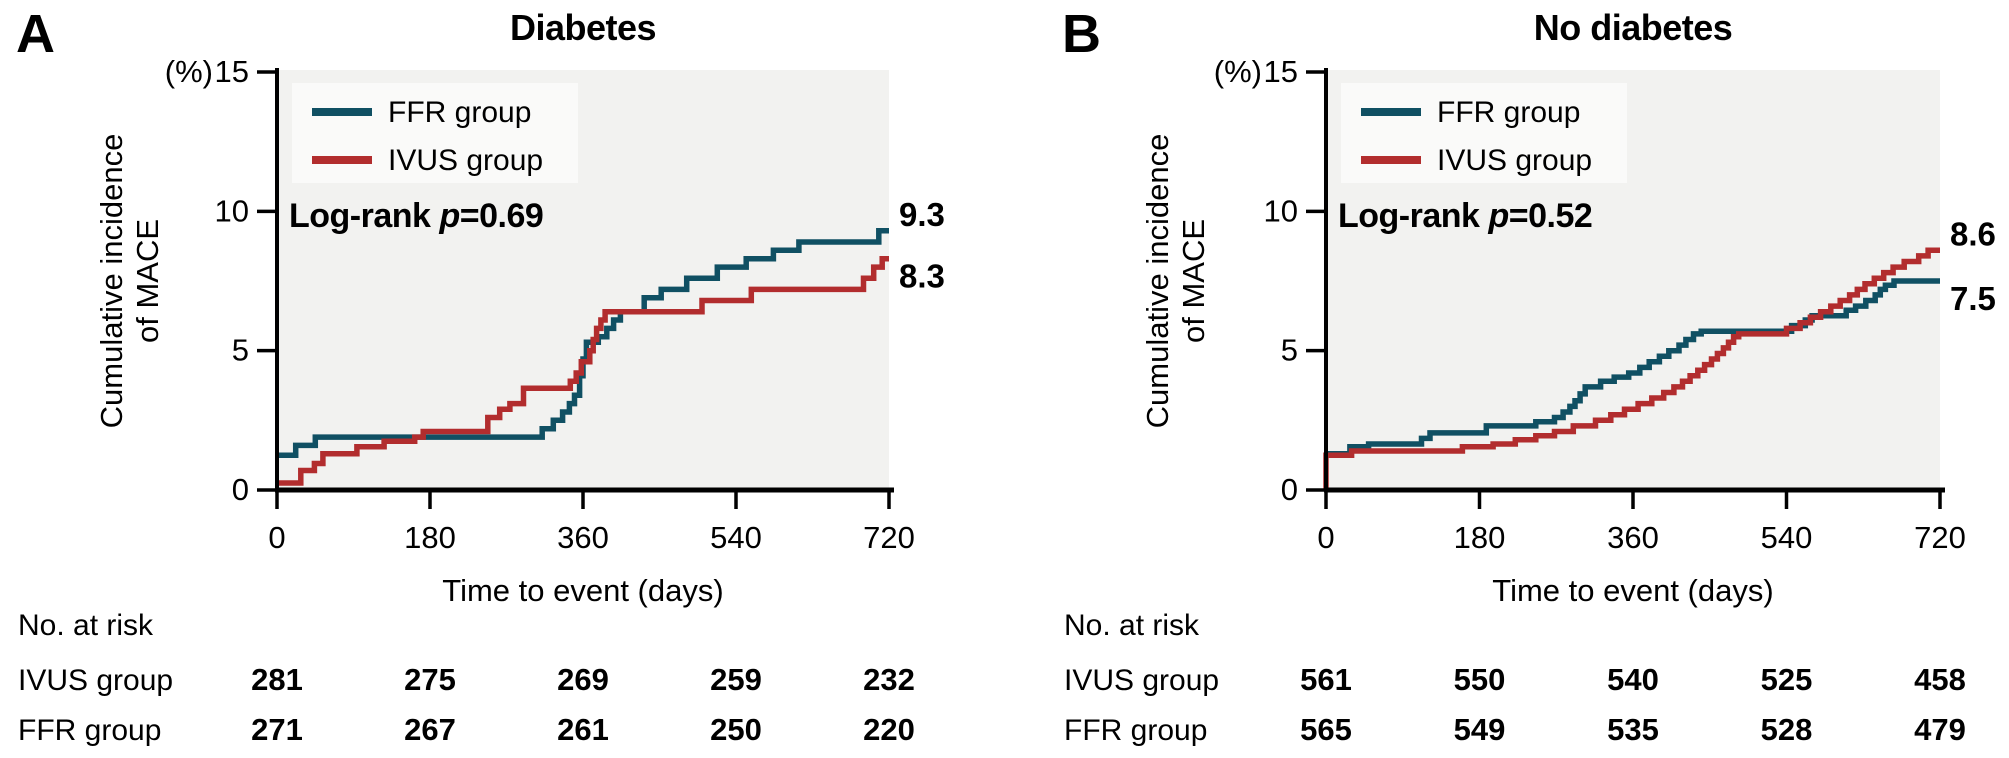  What do you see at coordinates (430, 679) in the screenshot?
I see `risk-number: 275` at bounding box center [430, 679].